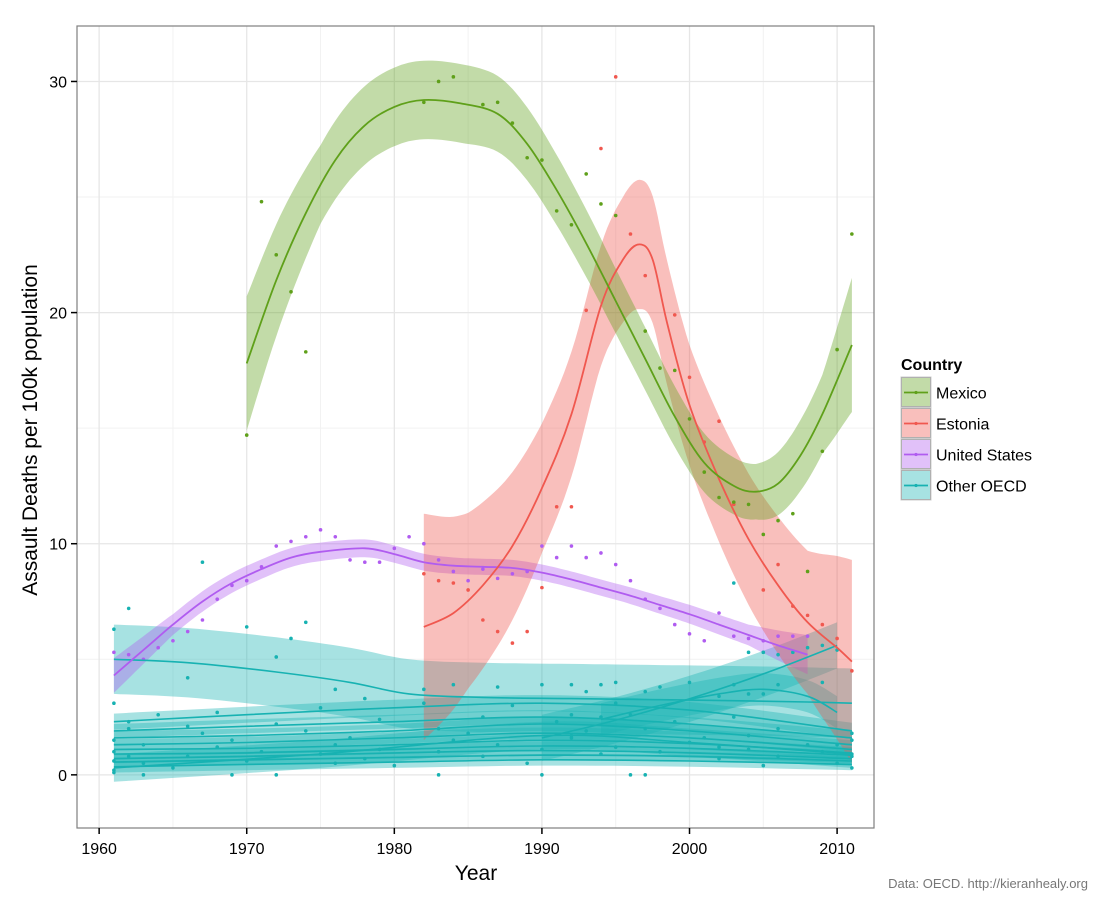 The width and height of the screenshot is (1100, 900). I want to click on x-tick-label: 1970, so click(247, 849).